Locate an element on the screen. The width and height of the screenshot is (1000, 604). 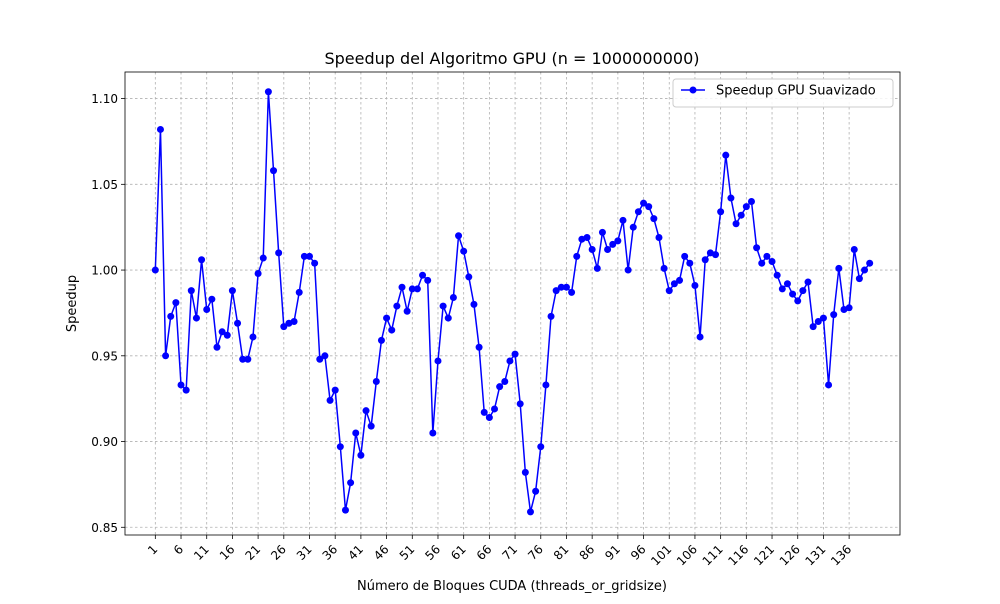
x-tick-label: 86 is located at coordinates (587, 552).